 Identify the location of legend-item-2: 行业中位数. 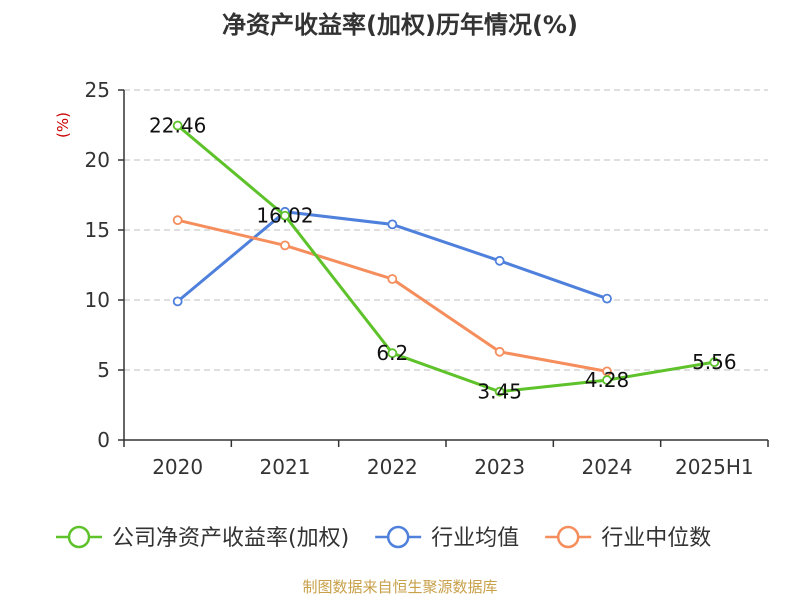
(628, 538).